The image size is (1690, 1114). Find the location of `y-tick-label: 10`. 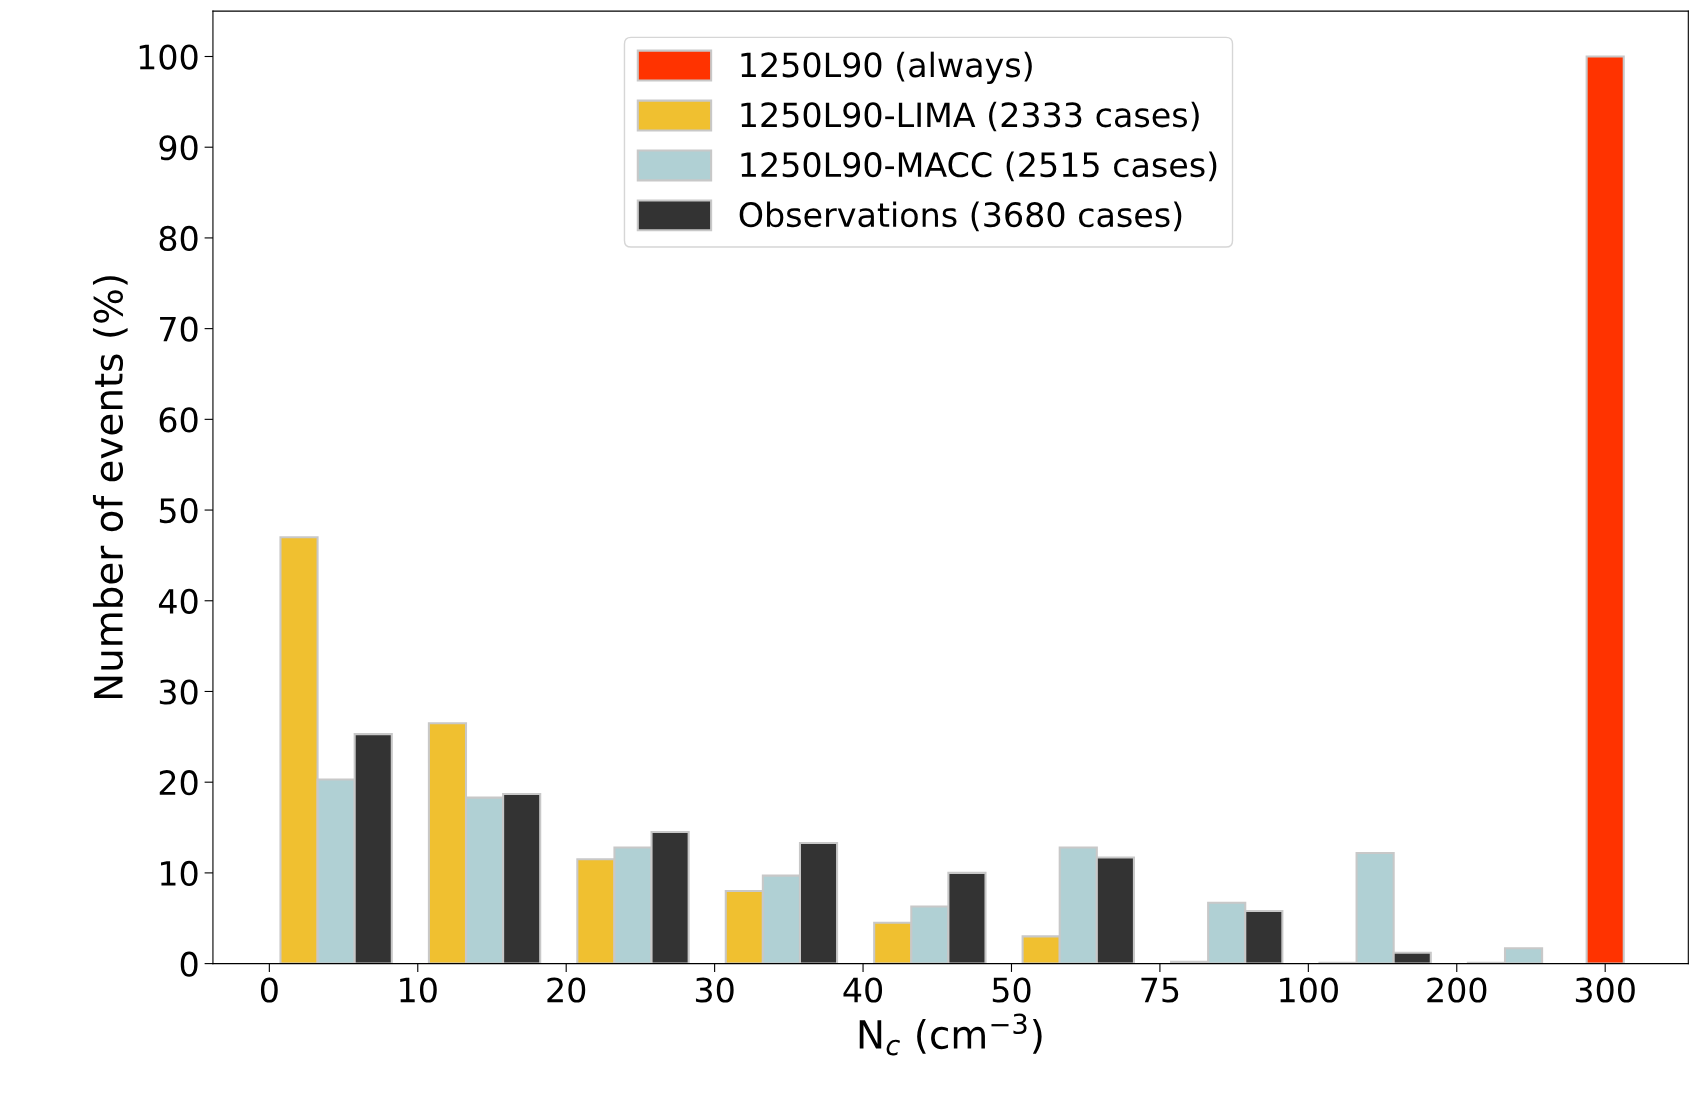

y-tick-label: 10 is located at coordinates (179, 873).